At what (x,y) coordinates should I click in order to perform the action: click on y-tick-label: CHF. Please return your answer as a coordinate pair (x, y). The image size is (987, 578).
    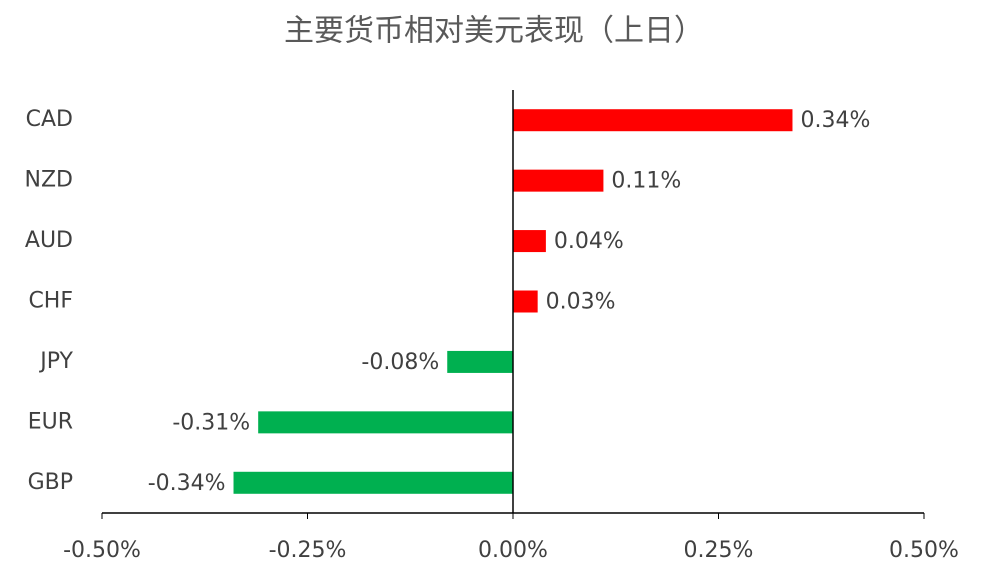
    Looking at the image, I should click on (50, 301).